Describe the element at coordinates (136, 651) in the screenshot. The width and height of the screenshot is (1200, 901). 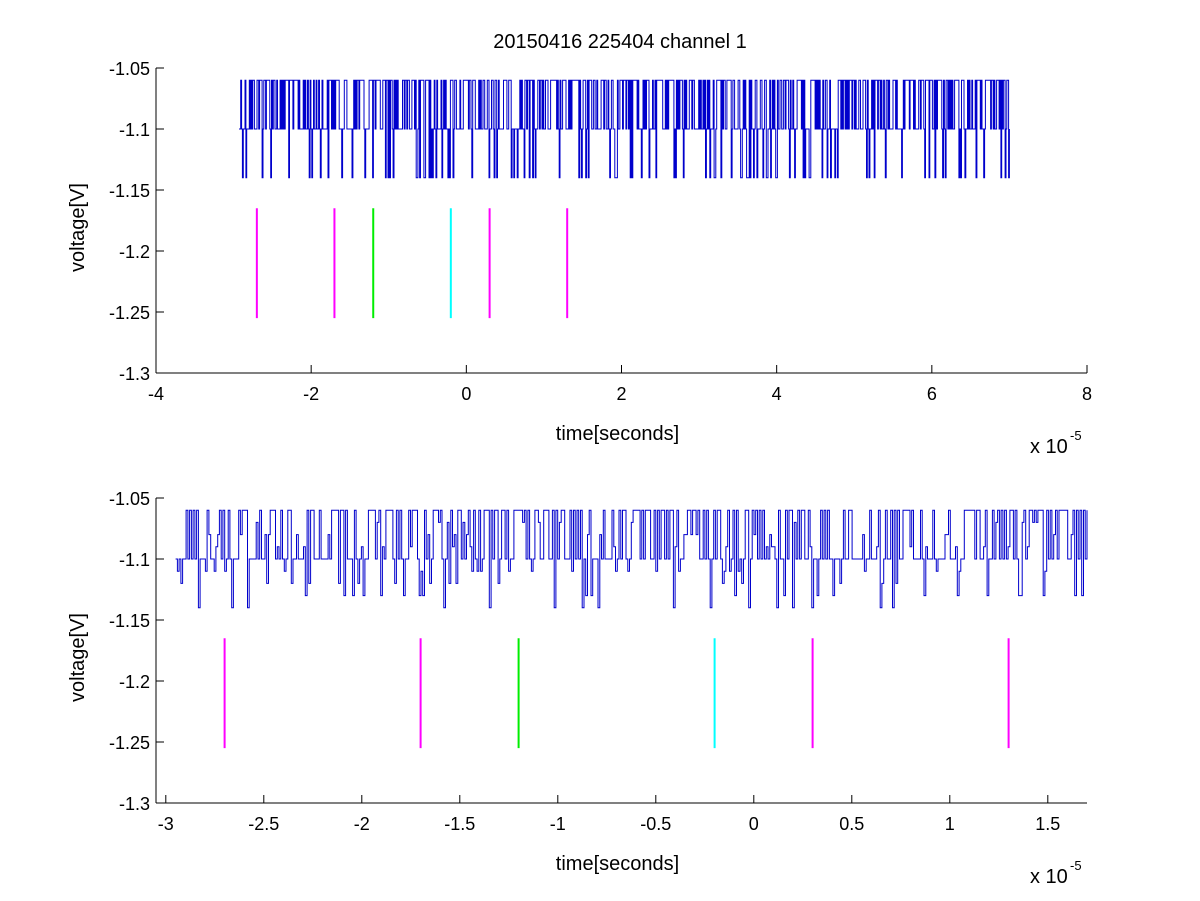
I see `bottom-plot-y-ticks: -1.05 -1.1 -1.15 -1.2 -1.25 -1.3` at that location.